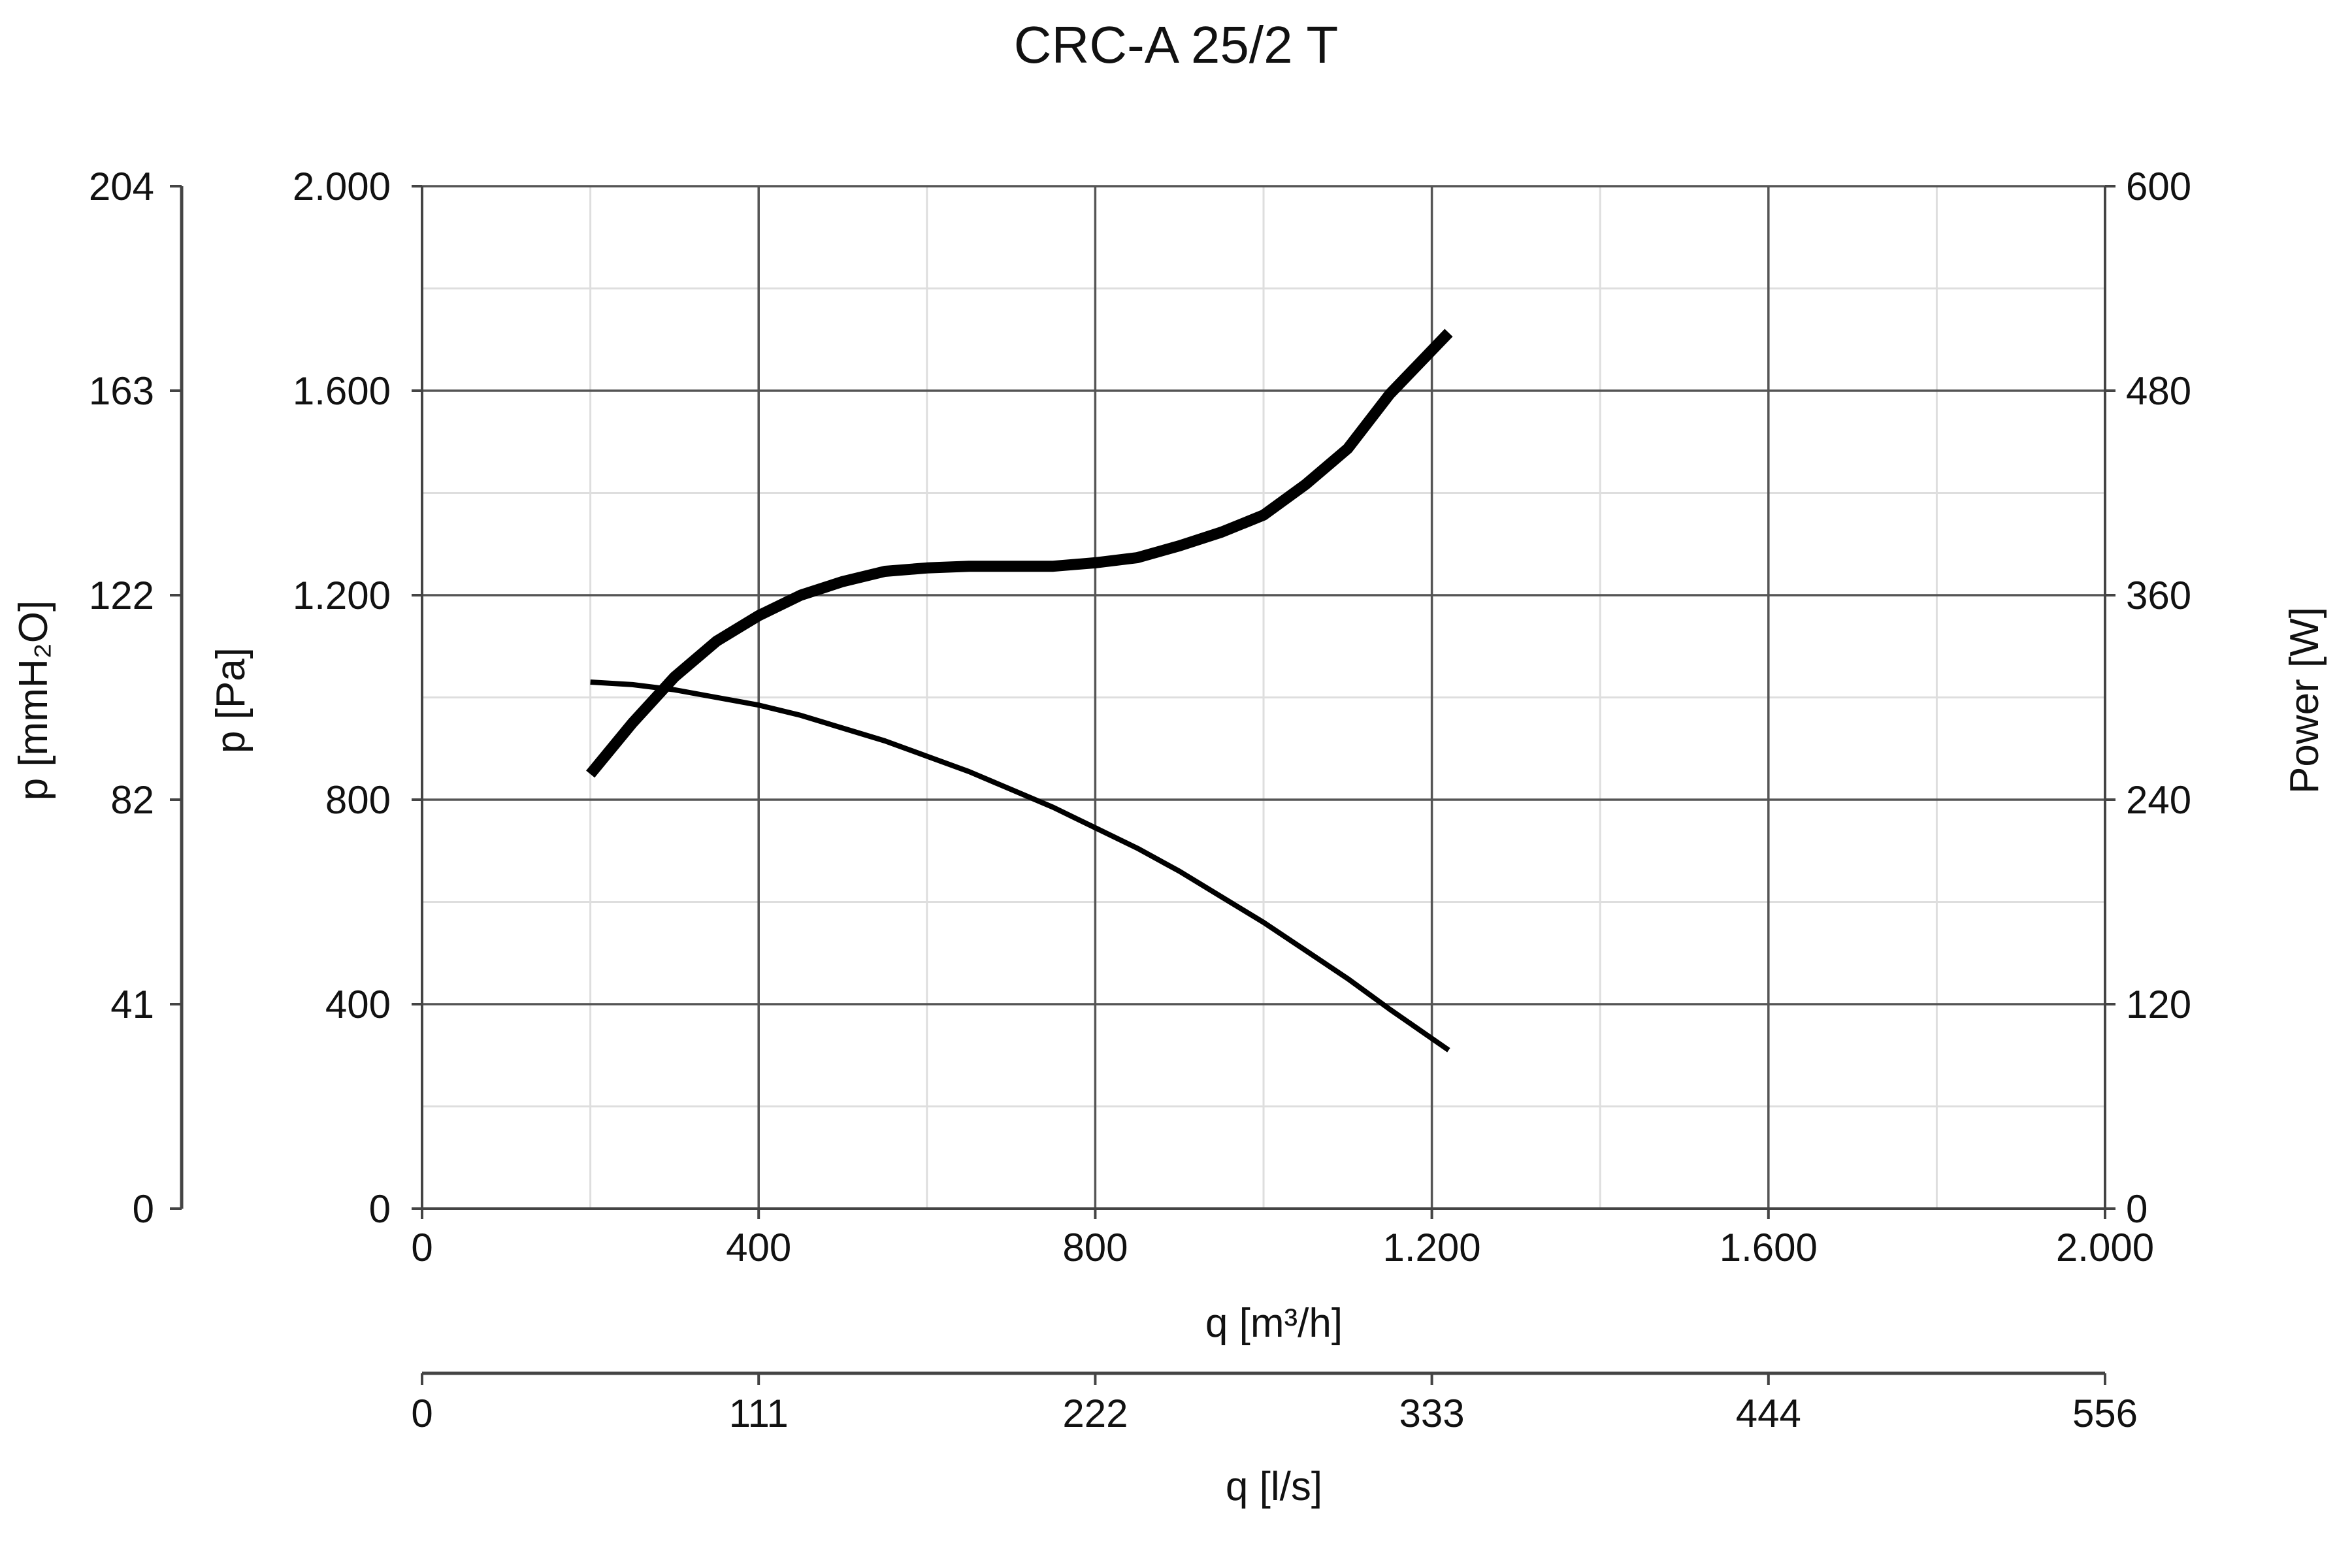 The width and height of the screenshot is (2352, 1568). Describe the element at coordinates (1095, 1247) in the screenshot. I see `m3h-tick-label: 800` at that location.